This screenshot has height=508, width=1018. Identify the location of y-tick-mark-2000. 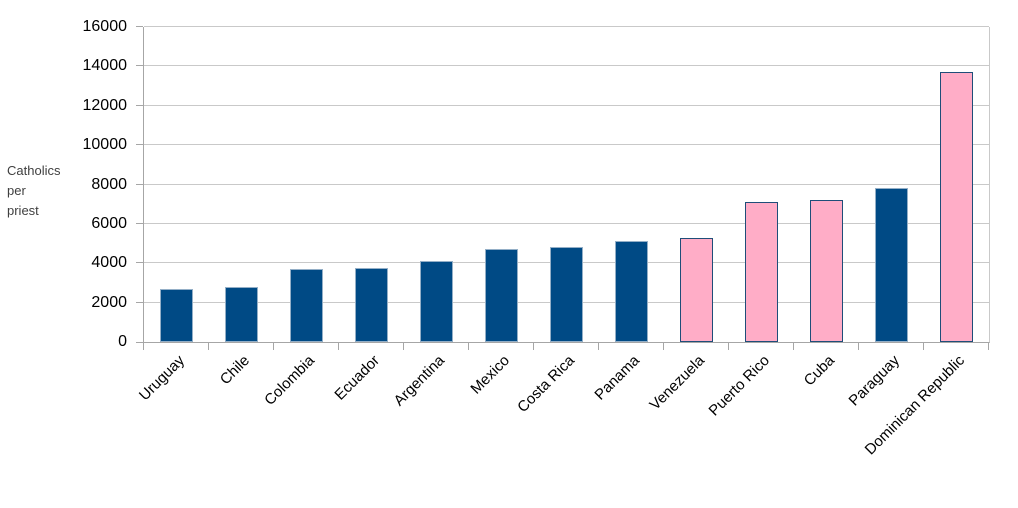
(139, 302).